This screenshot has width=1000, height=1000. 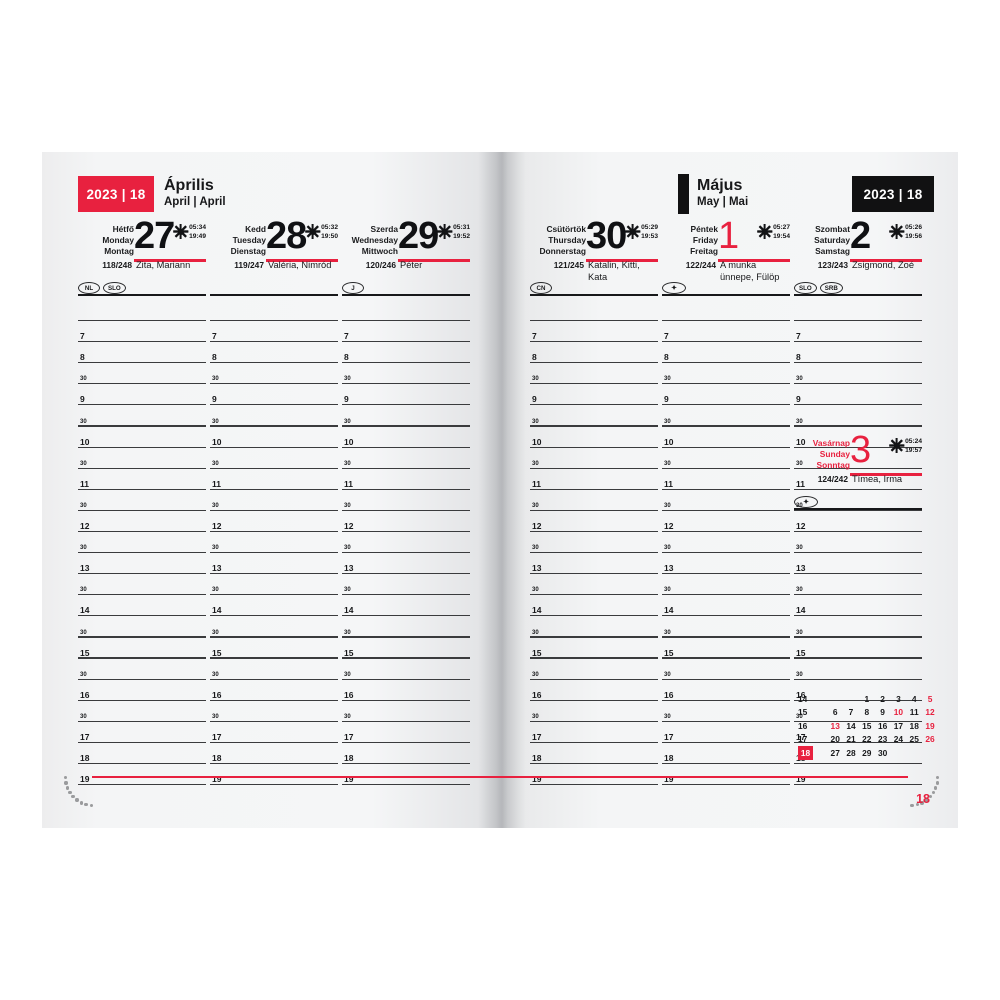 What do you see at coordinates (914, 725) in the screenshot?
I see `mini-day-cell: 18` at bounding box center [914, 725].